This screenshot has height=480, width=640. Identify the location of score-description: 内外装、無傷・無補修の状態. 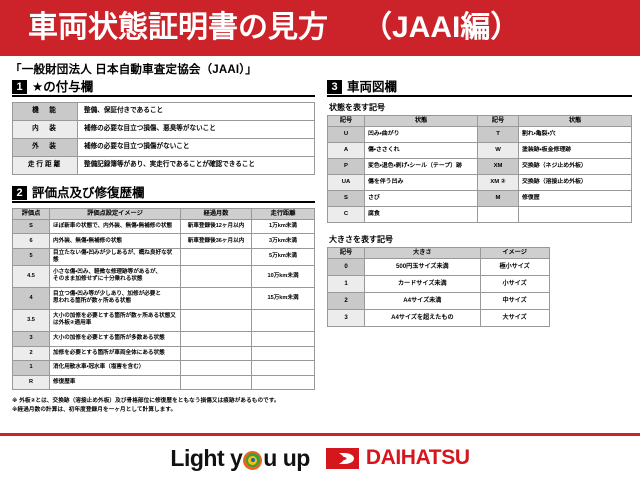
(115, 241).